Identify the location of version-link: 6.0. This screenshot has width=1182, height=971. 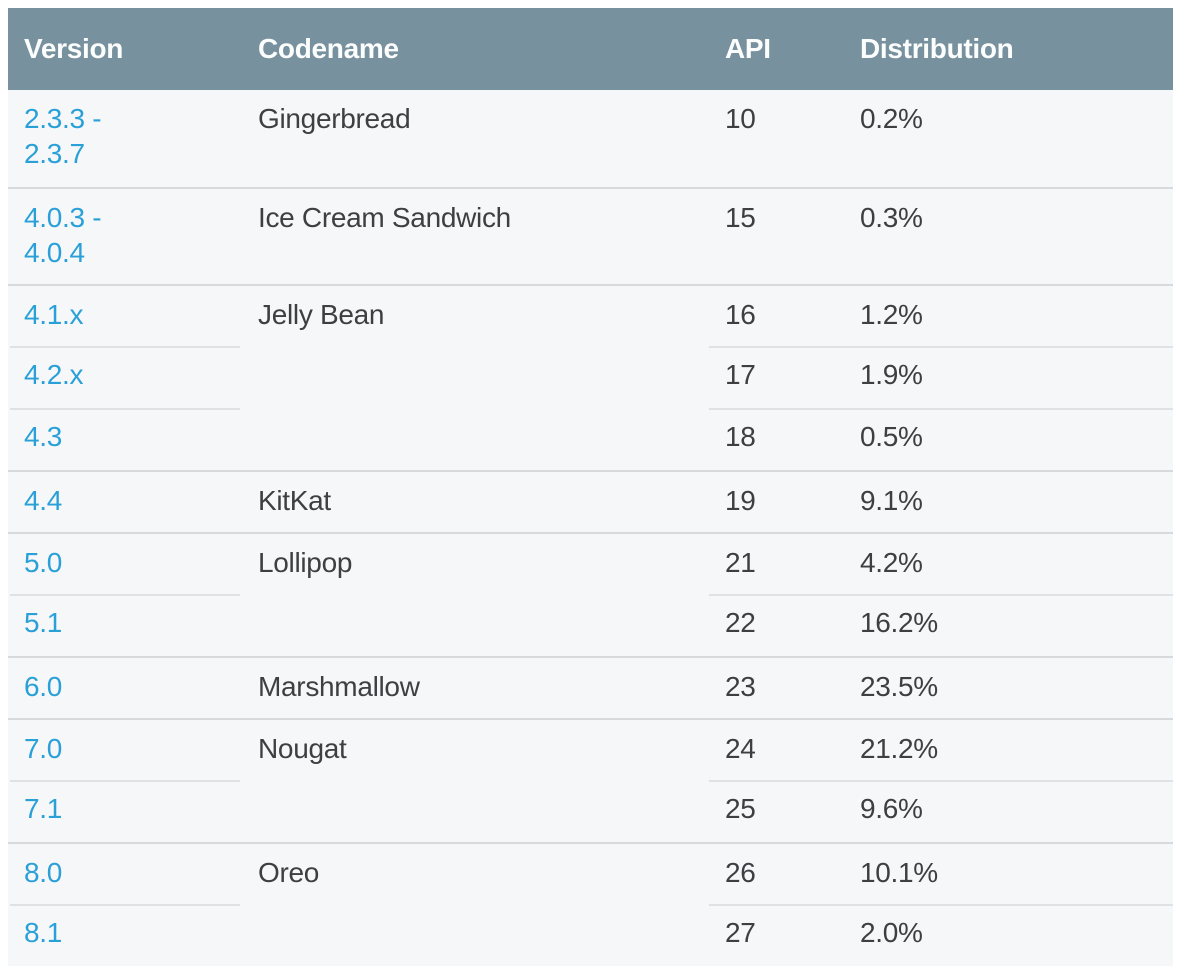
(43, 686).